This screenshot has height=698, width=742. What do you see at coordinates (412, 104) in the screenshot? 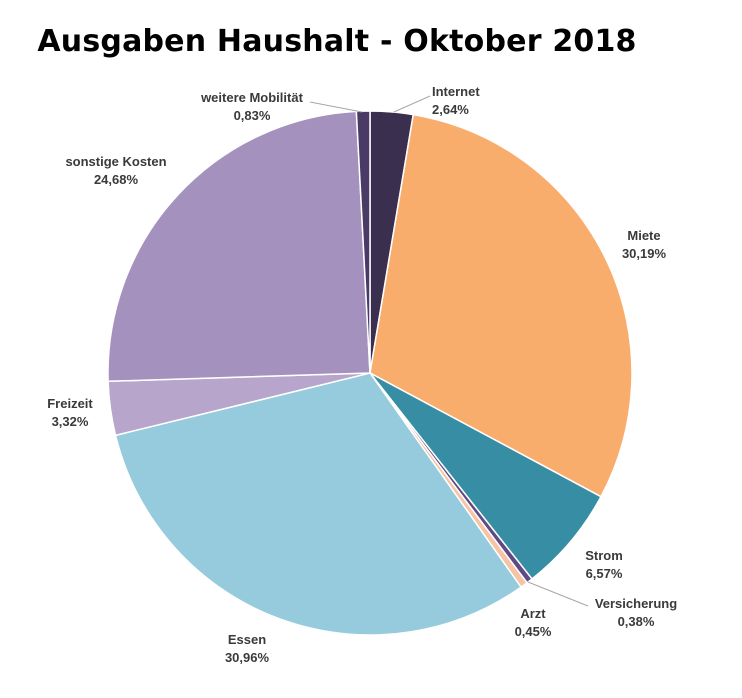
I see `leader-line-internet` at bounding box center [412, 104].